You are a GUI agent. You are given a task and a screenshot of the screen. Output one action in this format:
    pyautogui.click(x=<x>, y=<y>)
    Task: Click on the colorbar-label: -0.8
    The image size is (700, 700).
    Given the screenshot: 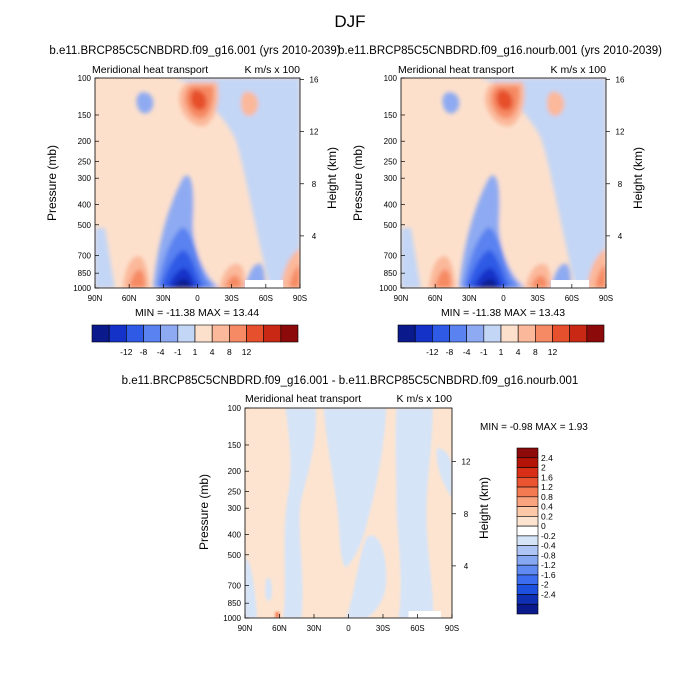 What is the action you would take?
    pyautogui.click(x=548, y=555)
    